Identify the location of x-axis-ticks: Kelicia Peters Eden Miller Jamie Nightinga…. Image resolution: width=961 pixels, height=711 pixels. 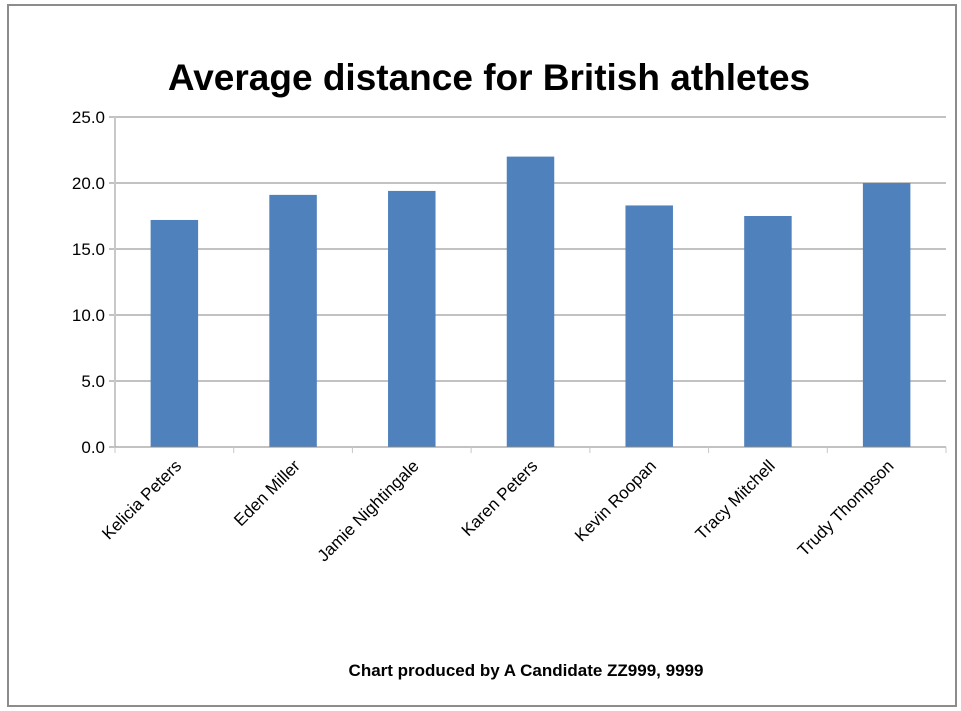
(497, 510).